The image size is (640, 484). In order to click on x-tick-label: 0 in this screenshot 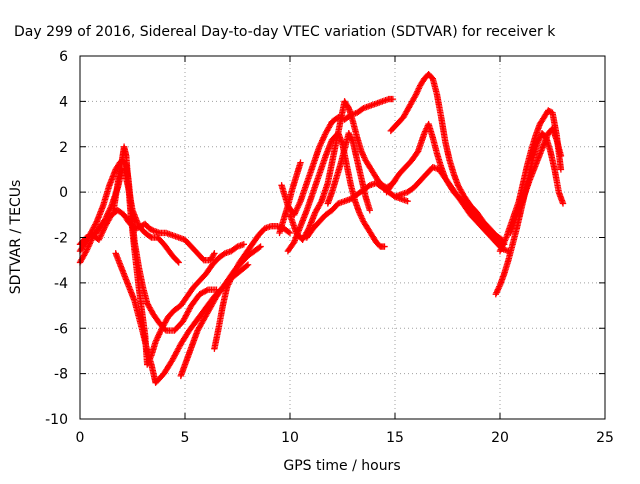, I will do `click(80, 438)`.